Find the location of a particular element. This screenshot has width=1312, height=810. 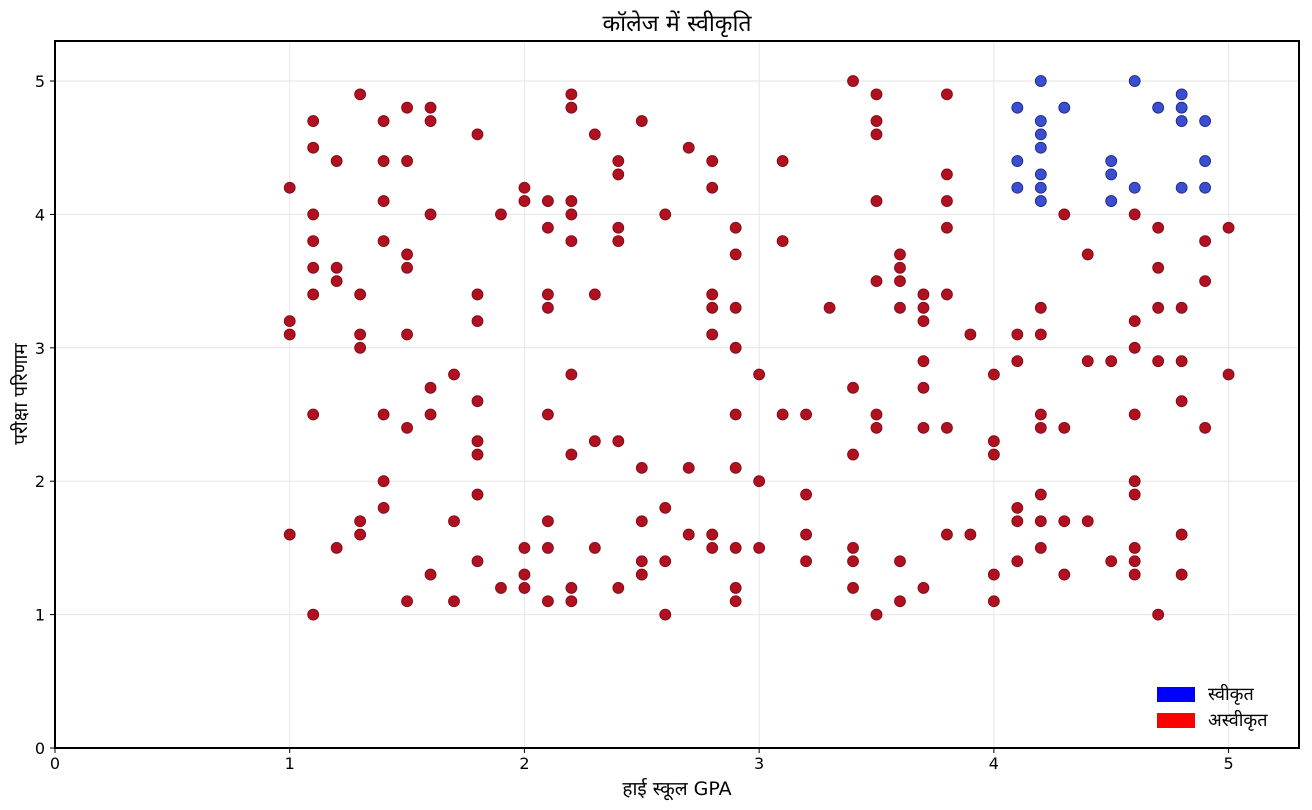

x-tick-label: 1 is located at coordinates (290, 763).